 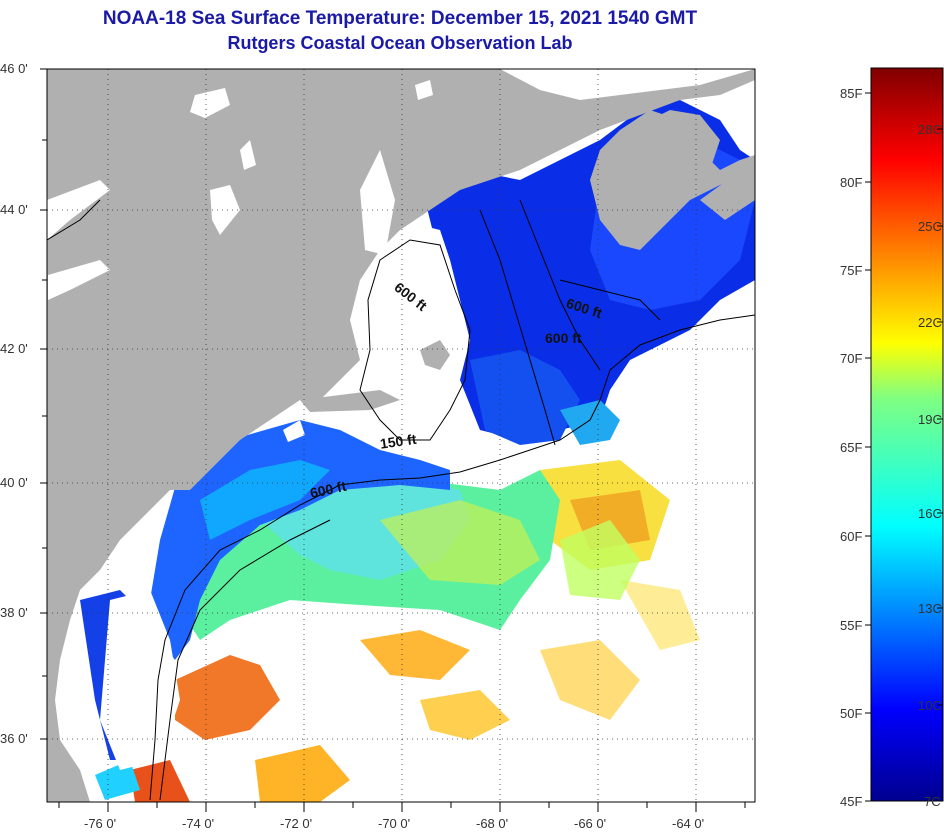 What do you see at coordinates (851, 270) in the screenshot?
I see `cb-f-75: 75F` at bounding box center [851, 270].